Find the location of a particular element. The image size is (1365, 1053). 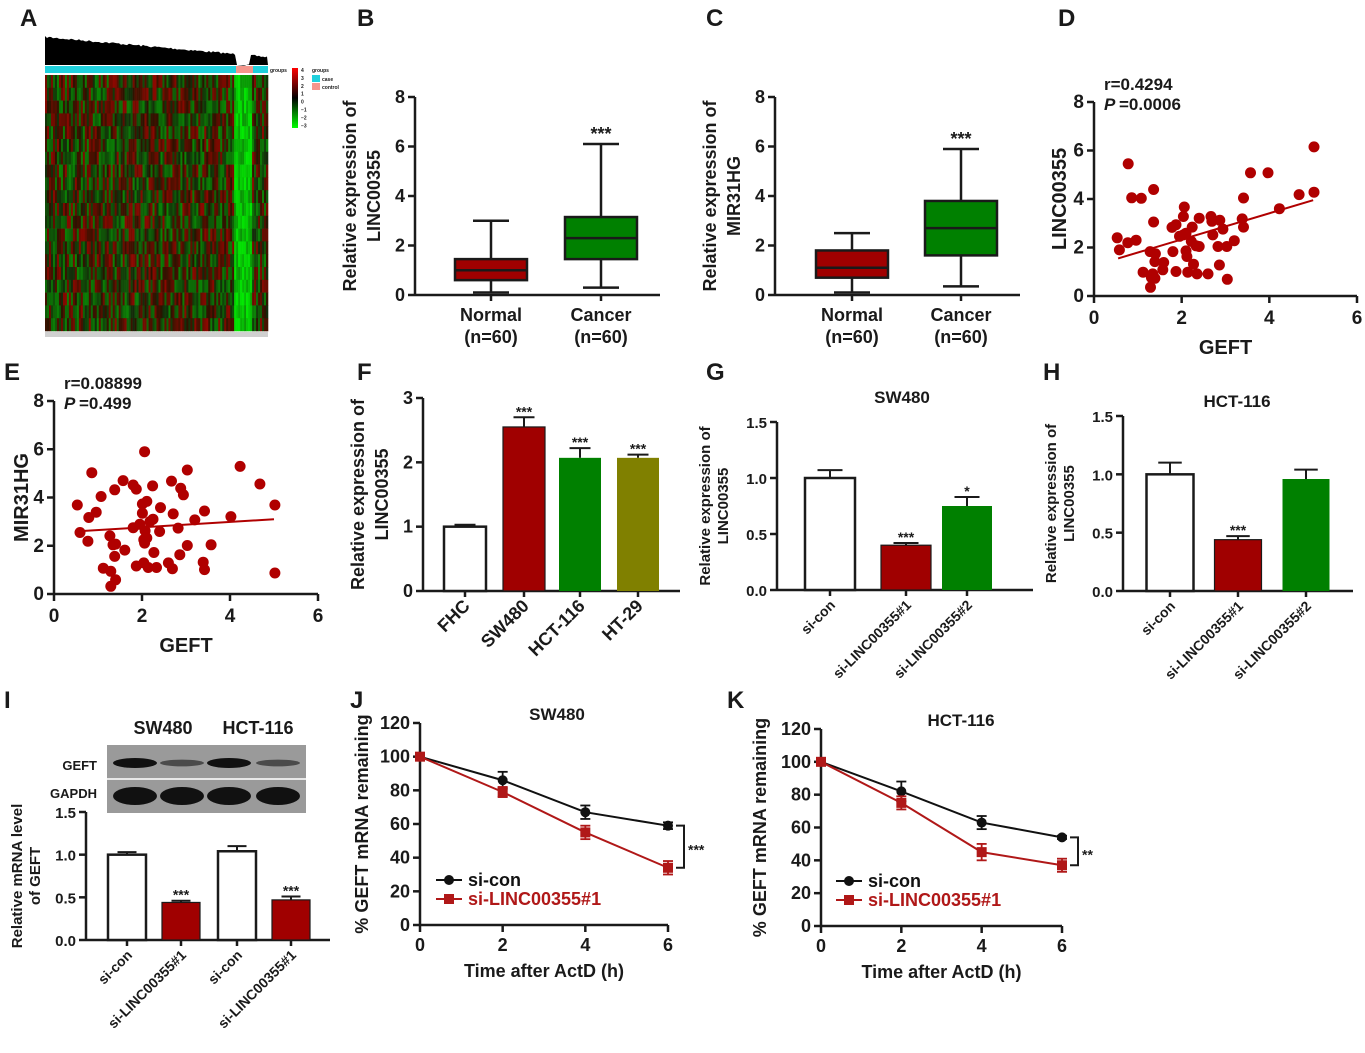

group-bar-control is located at coordinates (244, 69).